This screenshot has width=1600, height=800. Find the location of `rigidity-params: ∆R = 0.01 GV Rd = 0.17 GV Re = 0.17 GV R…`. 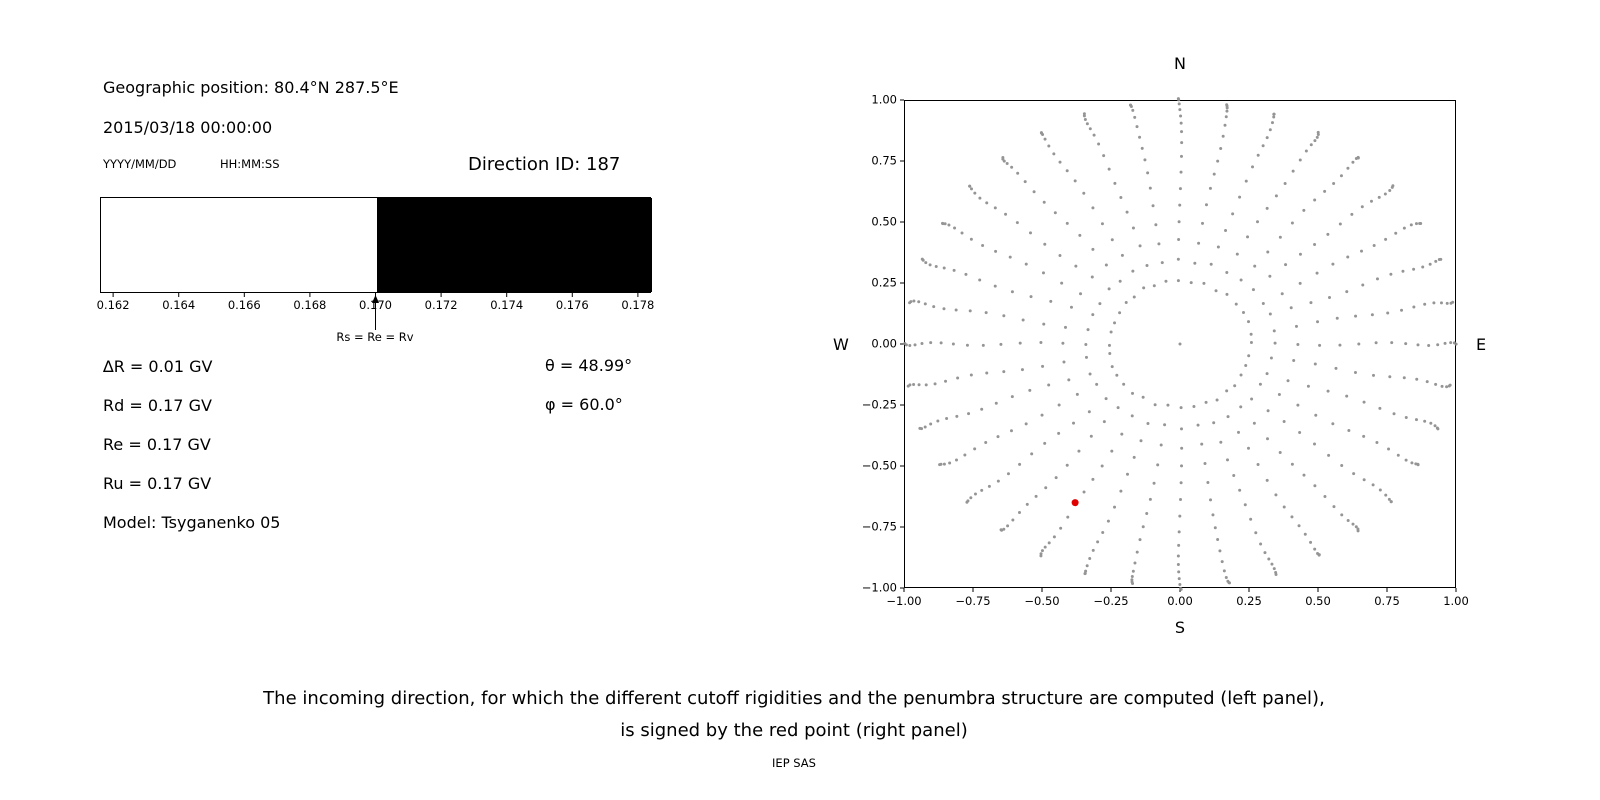

rigidity-params: ∆R = 0.01 GV Rd = 0.17 GV Re = 0.17 GV R… is located at coordinates (191, 444).